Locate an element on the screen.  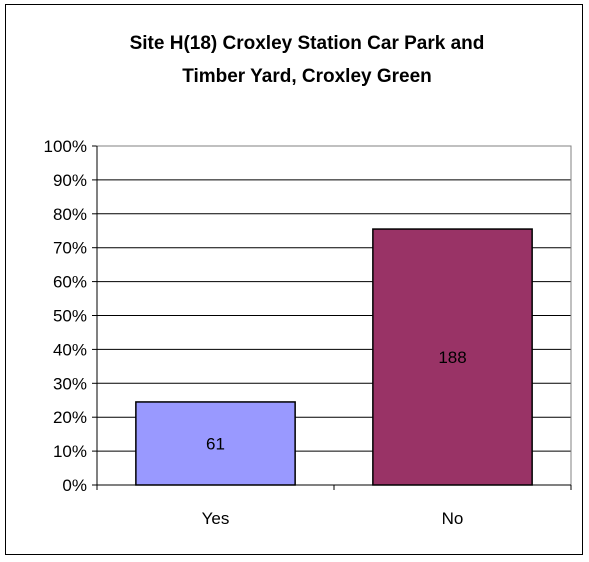
y-tick-label: 30% is located at coordinates (70, 383).